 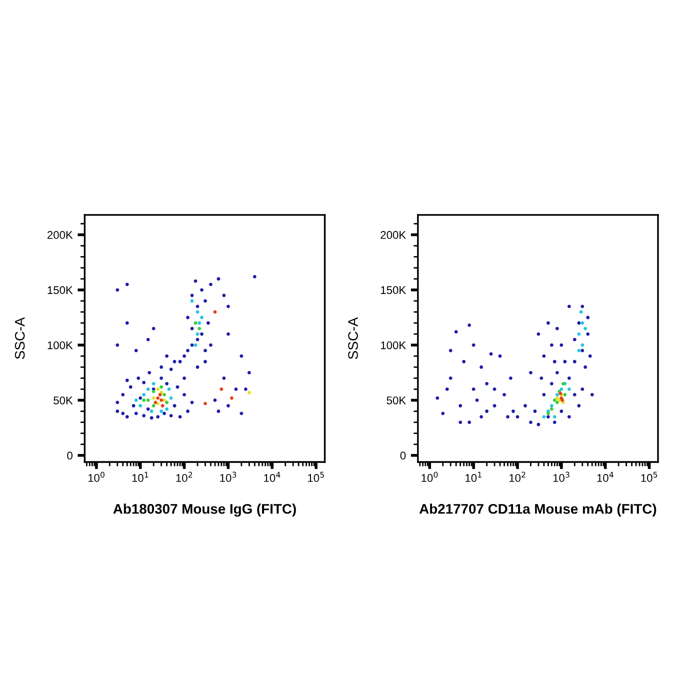 What do you see at coordinates (537, 510) in the screenshot?
I see `x-axis-title: Ab217707 CD11a Mouse mAb (FITC)` at bounding box center [537, 510].